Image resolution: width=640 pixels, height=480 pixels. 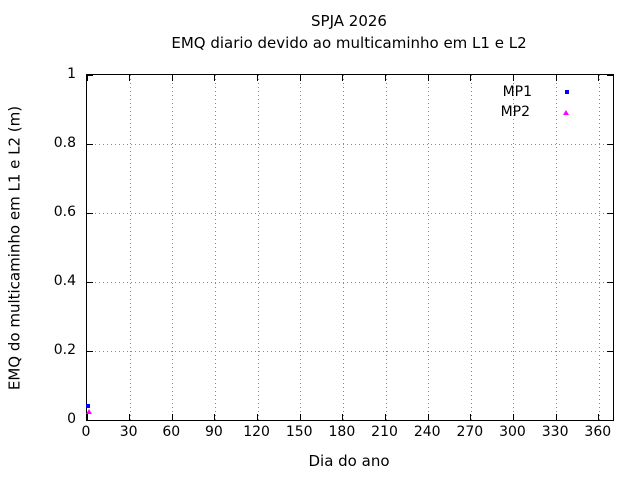 I want to click on y-tick-label: 0, so click(x=71, y=419).